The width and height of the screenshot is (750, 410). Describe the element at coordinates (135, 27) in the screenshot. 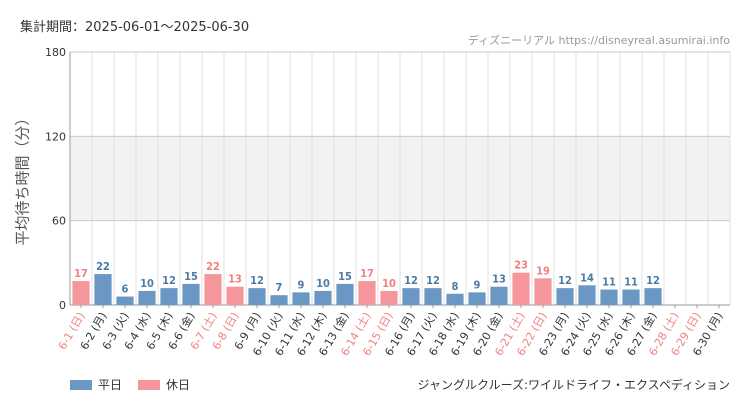

I see `period-label: 集計期間：2025-06-01～2025-06-30` at that location.